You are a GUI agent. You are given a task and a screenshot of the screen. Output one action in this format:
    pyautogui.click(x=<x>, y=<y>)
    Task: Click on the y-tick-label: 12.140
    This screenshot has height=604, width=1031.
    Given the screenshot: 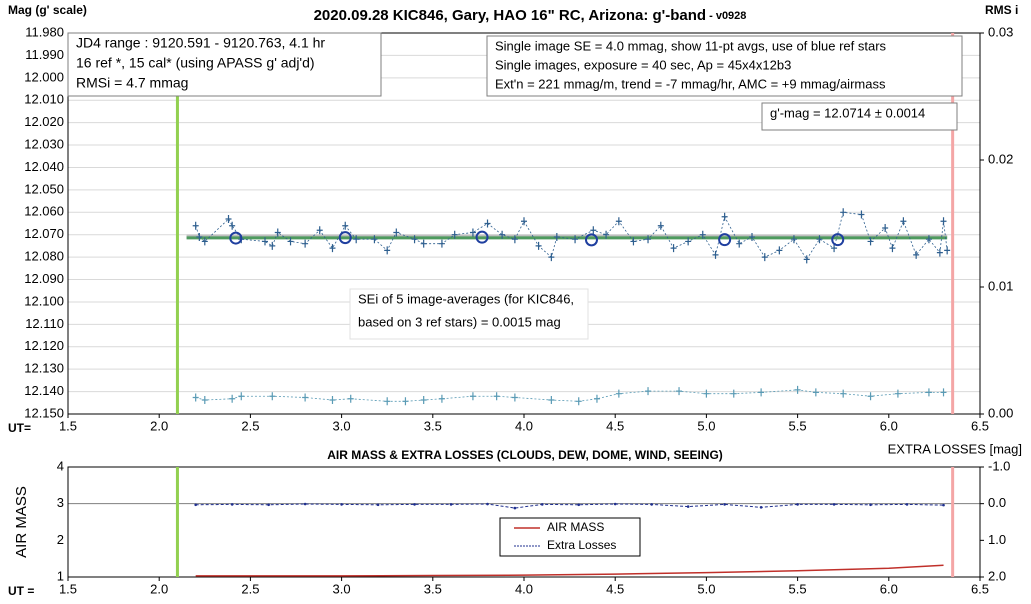 What is the action you would take?
    pyautogui.click(x=44, y=390)
    